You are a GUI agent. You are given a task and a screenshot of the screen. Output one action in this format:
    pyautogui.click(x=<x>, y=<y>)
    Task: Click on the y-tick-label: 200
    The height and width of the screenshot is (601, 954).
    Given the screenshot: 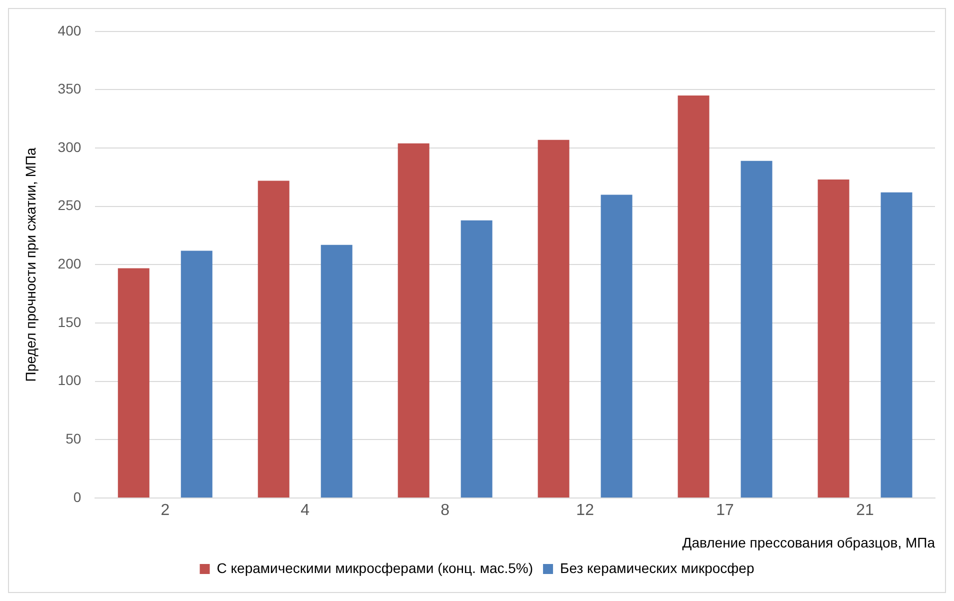 What is the action you would take?
    pyautogui.click(x=70, y=264)
    